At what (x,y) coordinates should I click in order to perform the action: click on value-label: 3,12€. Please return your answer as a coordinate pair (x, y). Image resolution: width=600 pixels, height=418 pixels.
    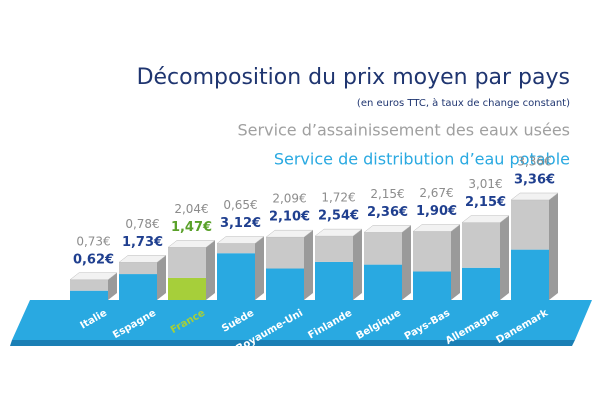
    Looking at the image, I should click on (240, 223).